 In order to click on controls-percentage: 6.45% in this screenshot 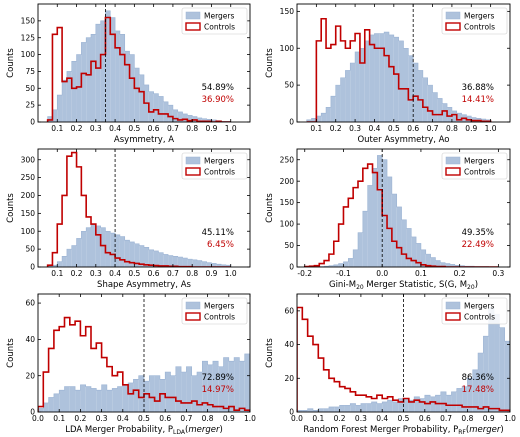, I will do `click(220, 245)`.